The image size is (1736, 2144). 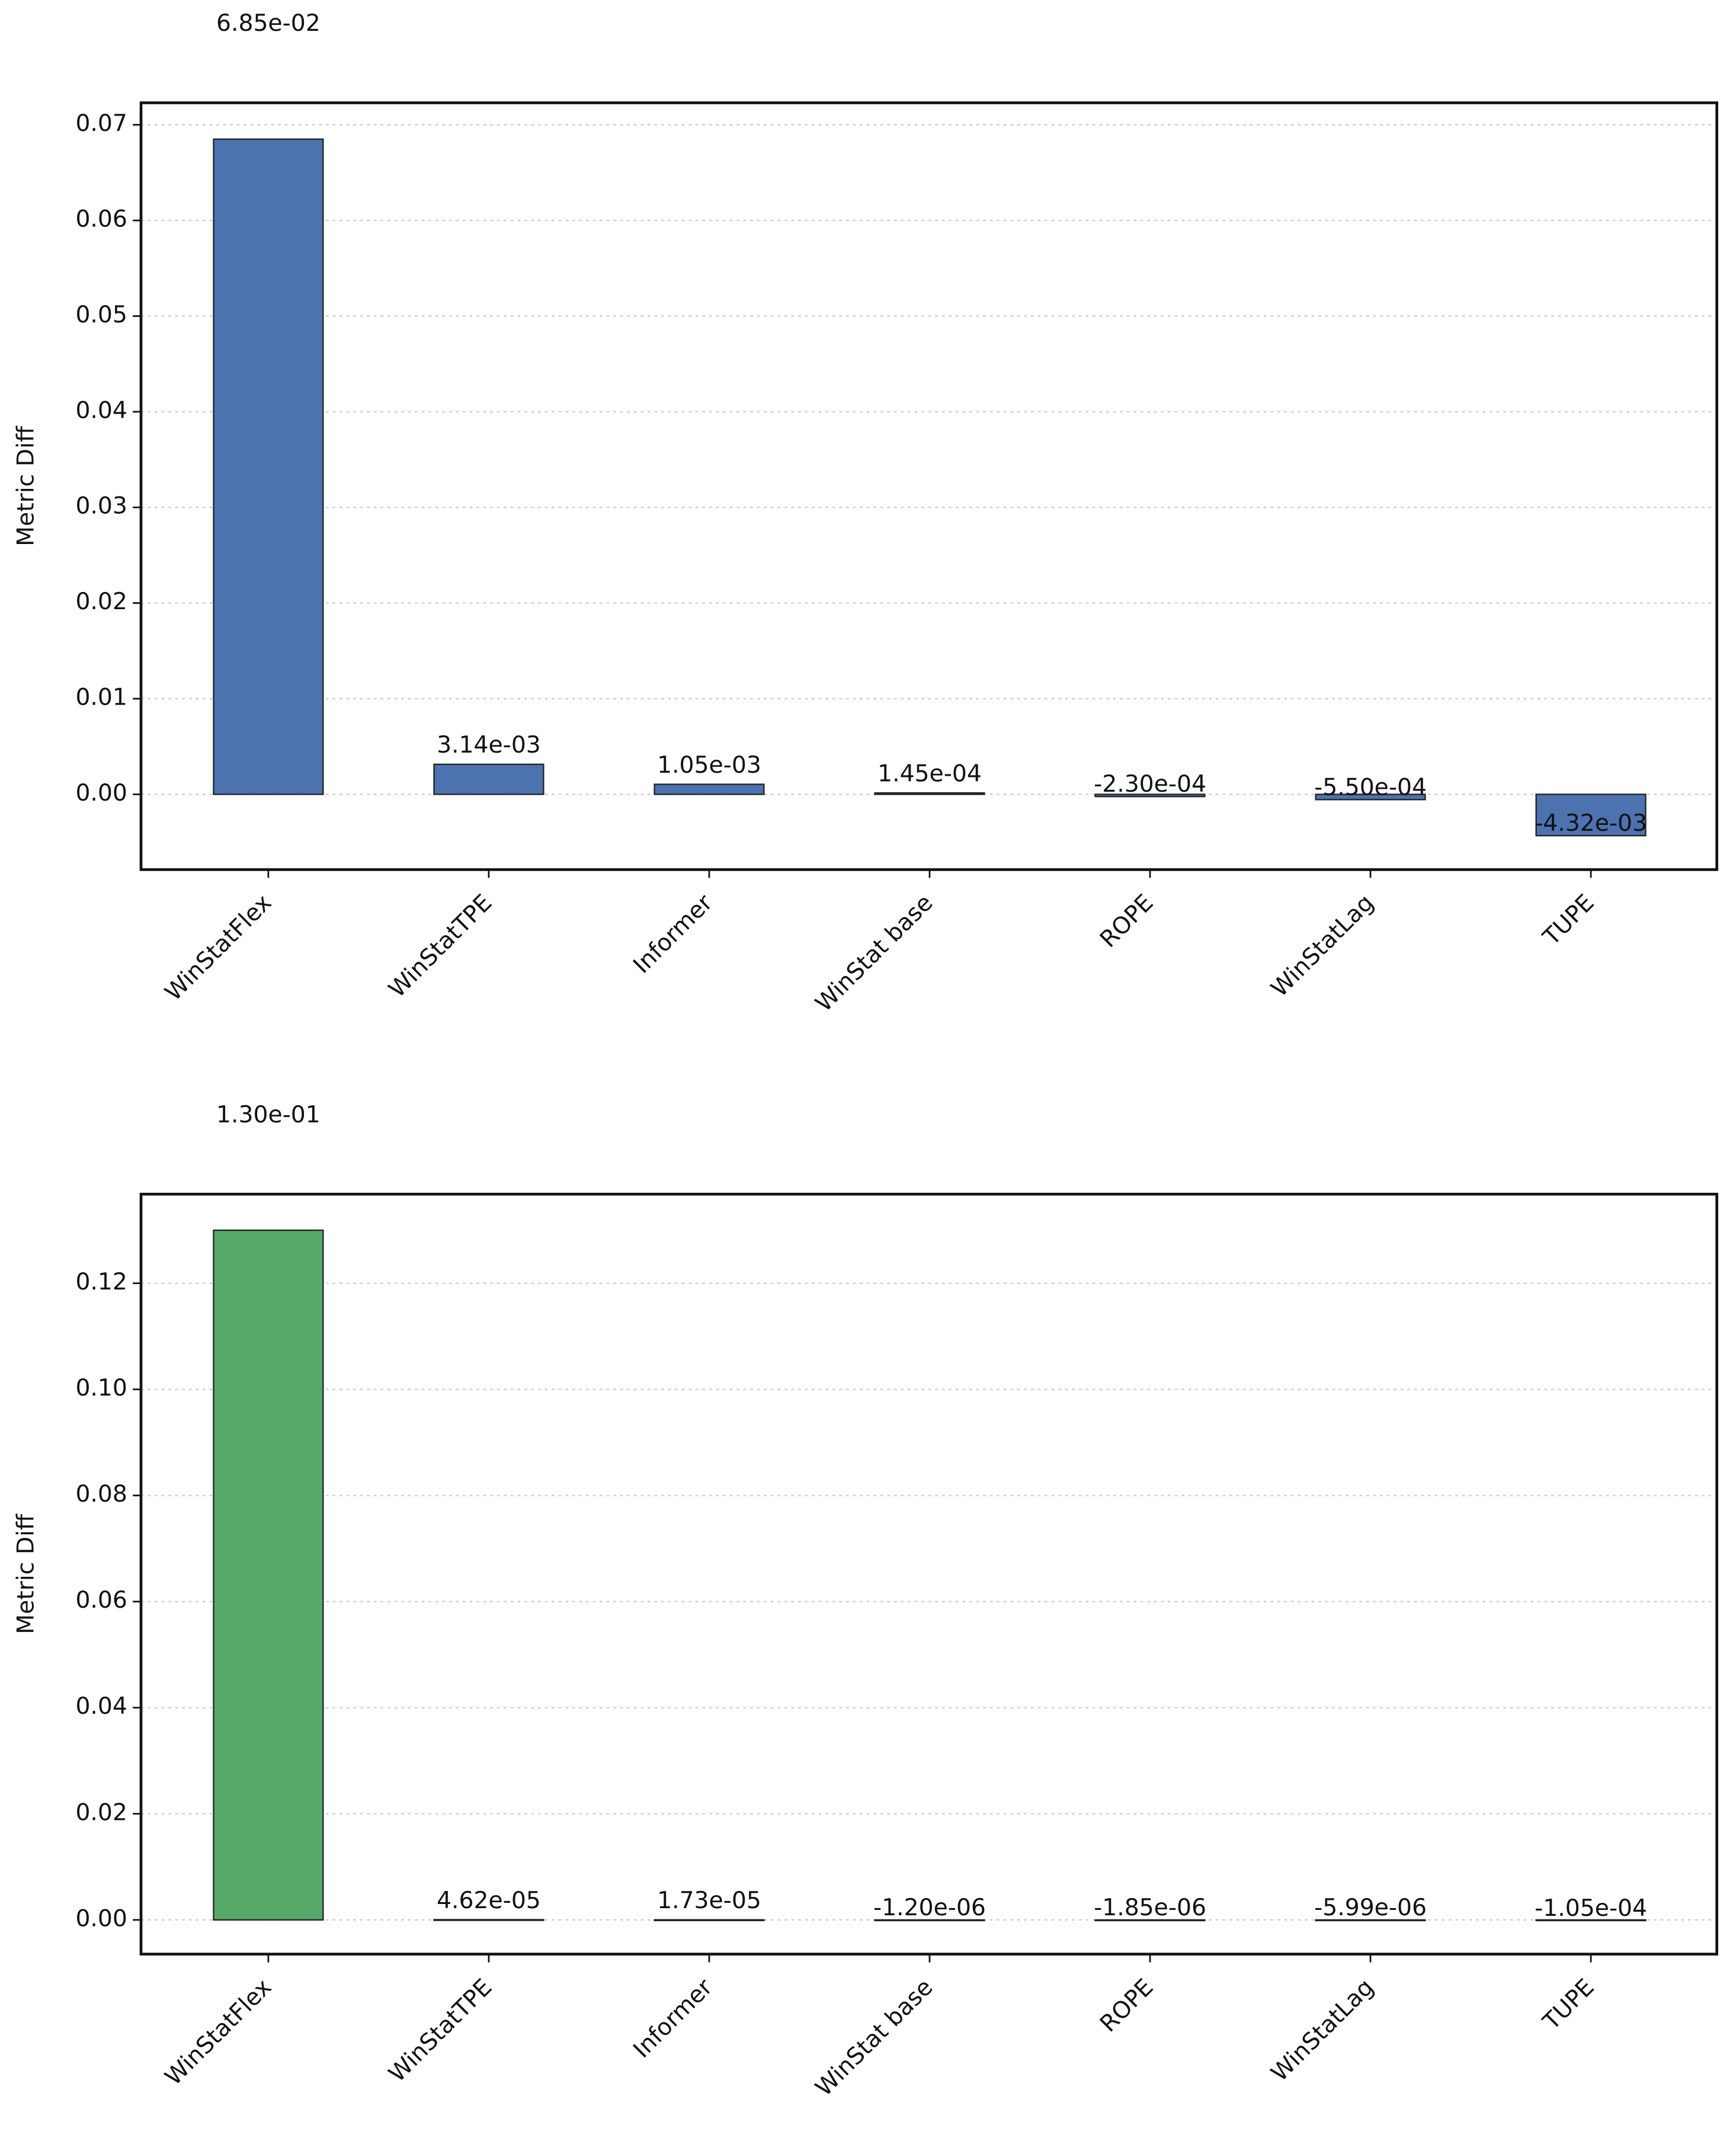 I want to click on y-tick-label: 0.03, so click(x=101, y=506).